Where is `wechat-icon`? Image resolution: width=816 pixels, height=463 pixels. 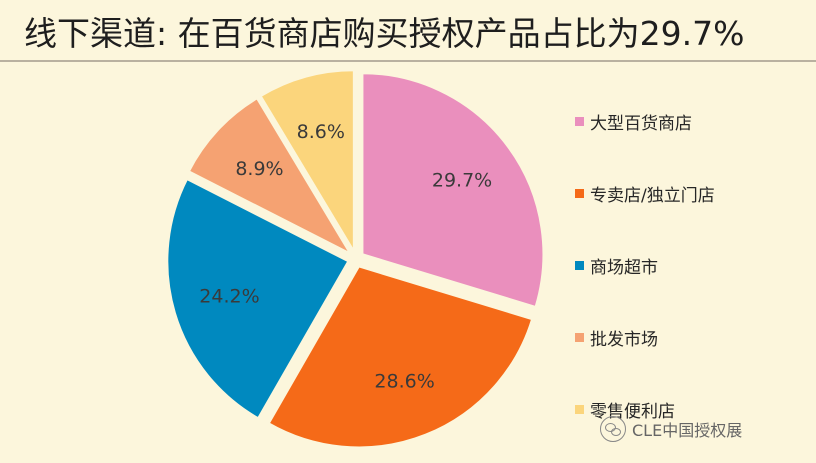 wechat-icon is located at coordinates (613, 429).